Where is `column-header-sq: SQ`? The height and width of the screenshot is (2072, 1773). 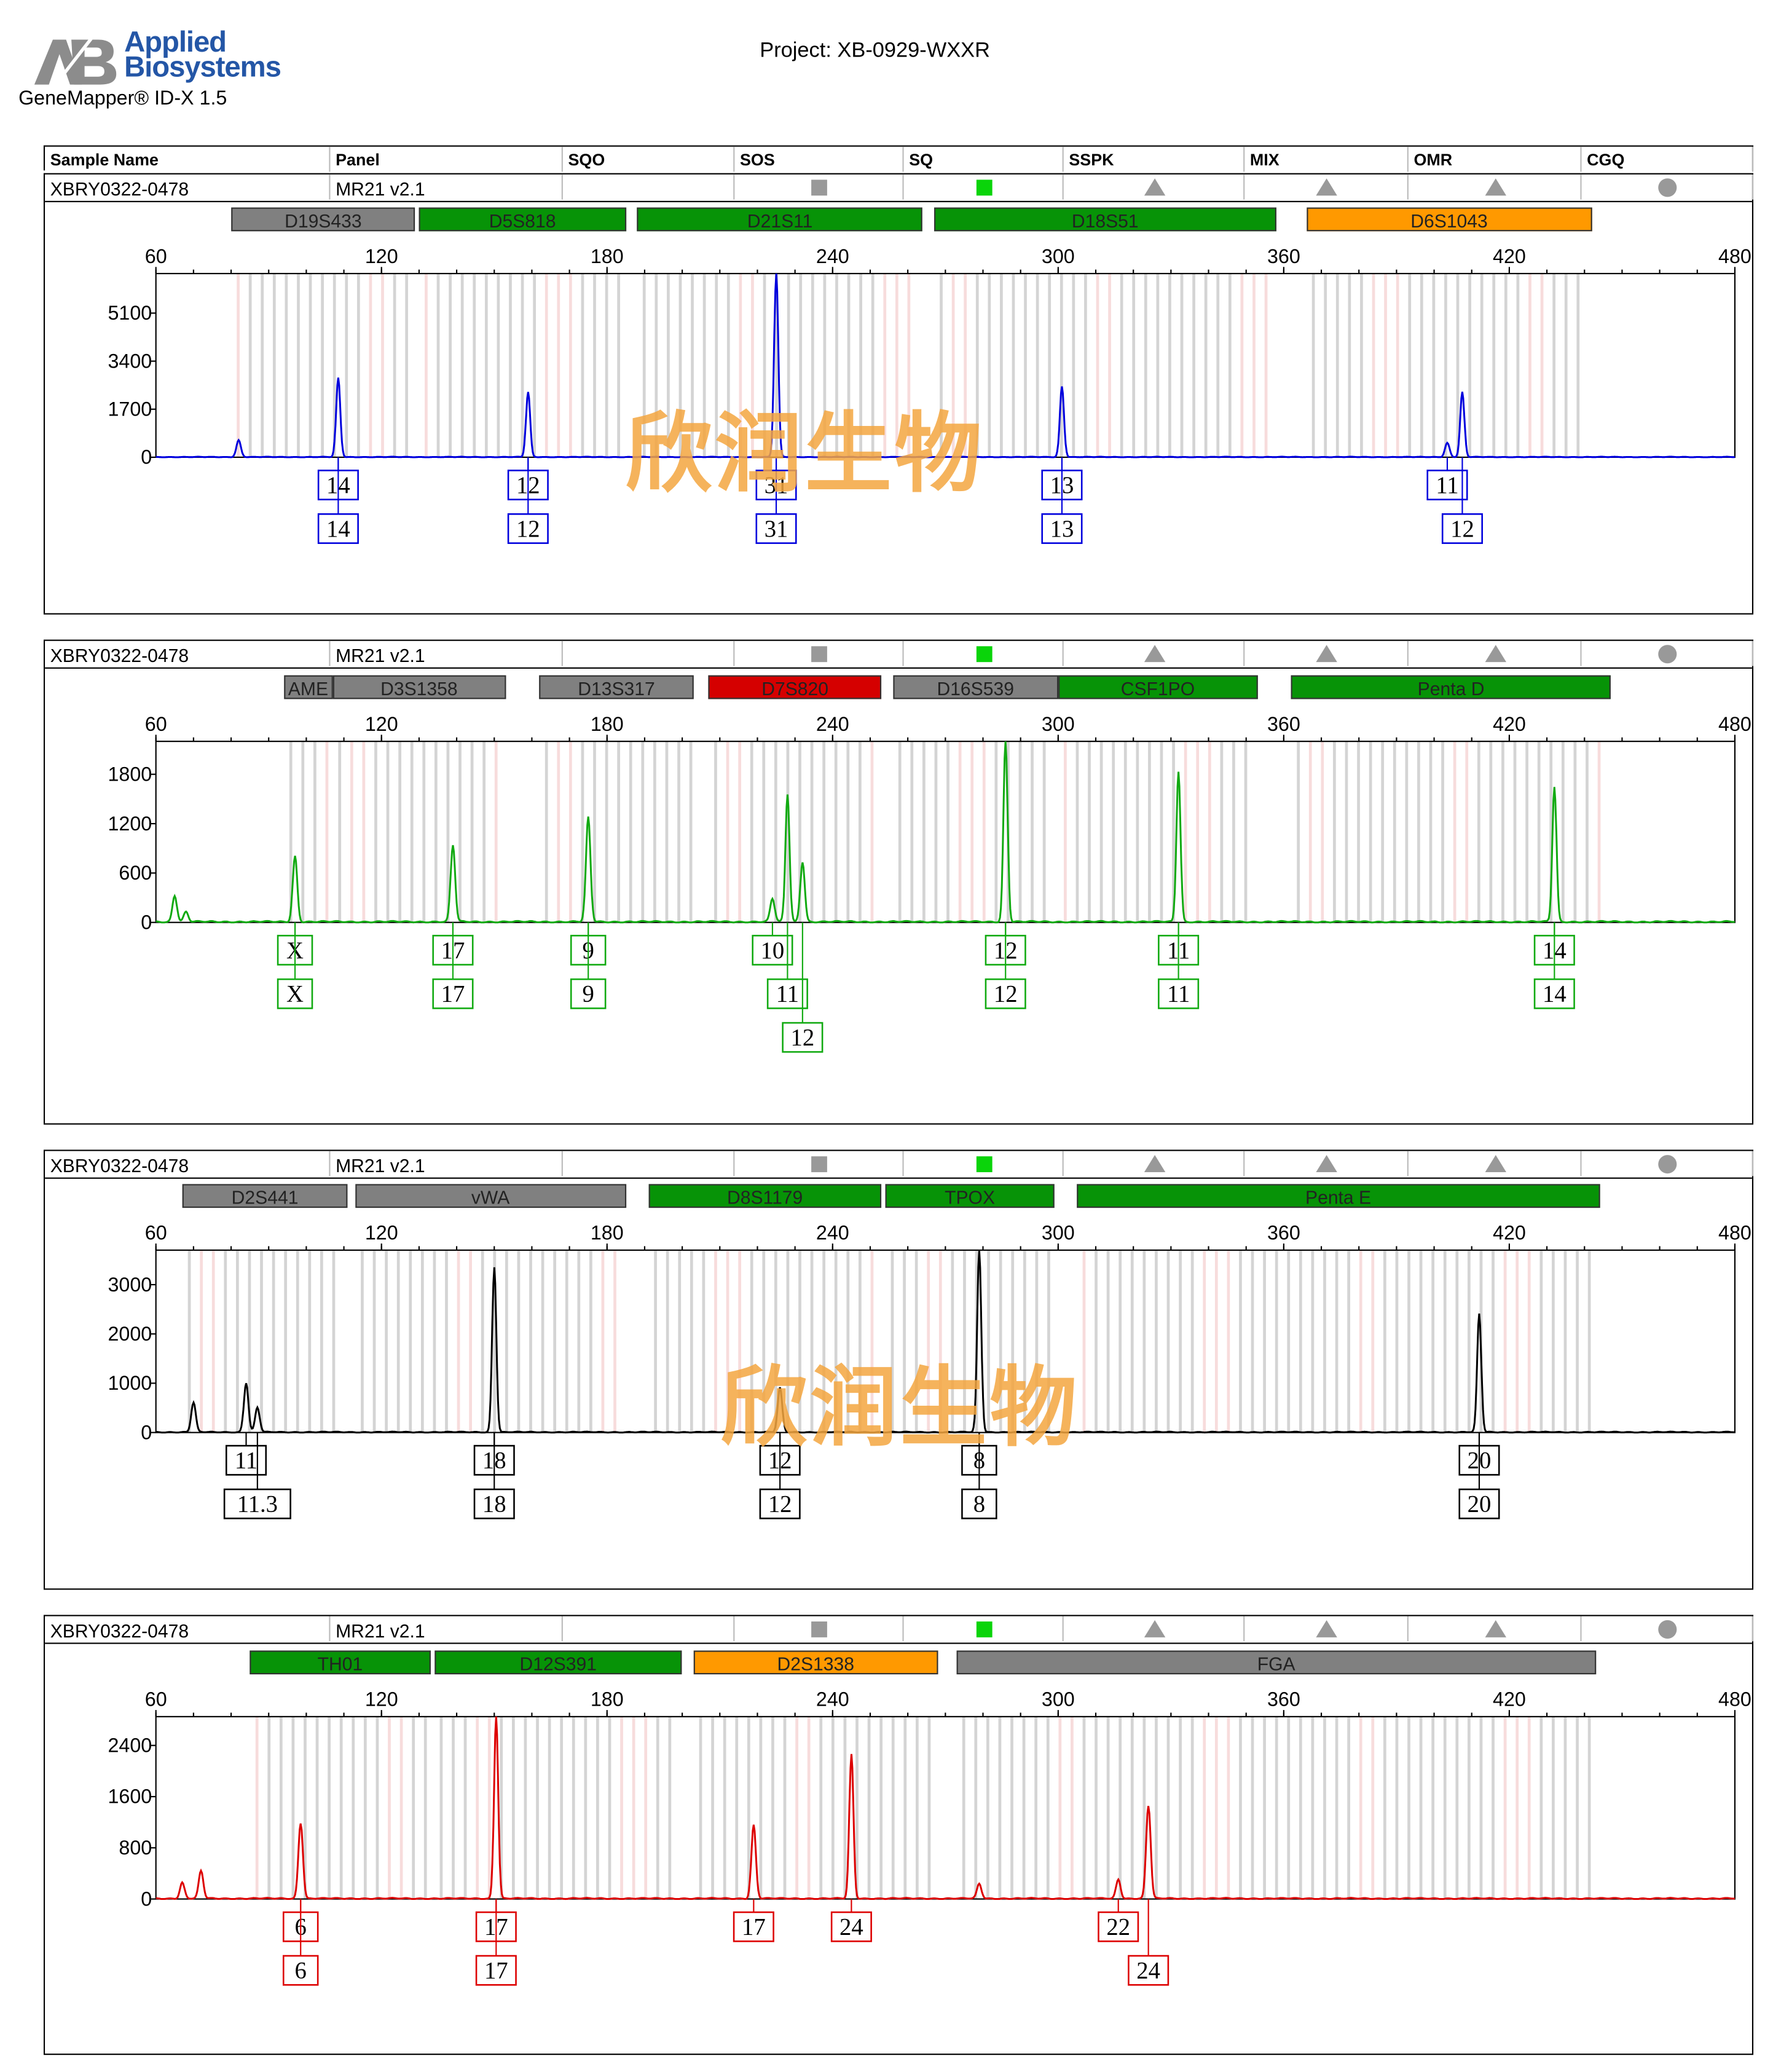
column-header-sq: SQ is located at coordinates (984, 159).